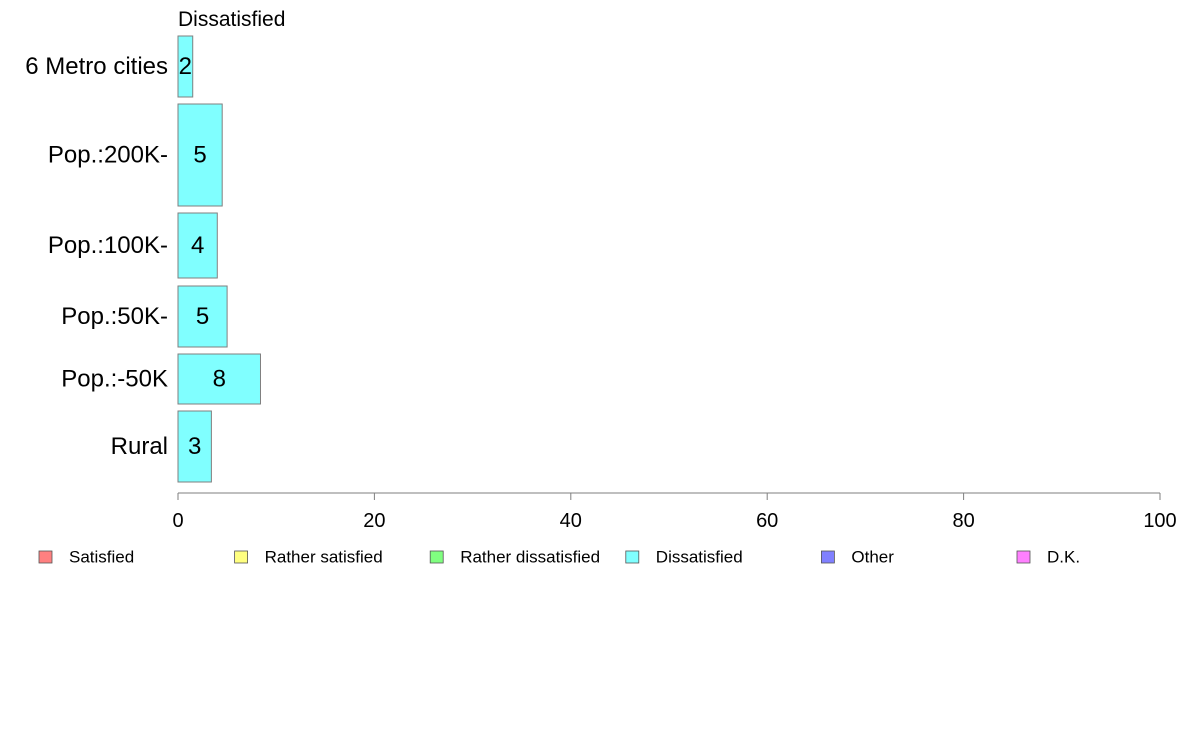 This screenshot has width=1188, height=736. I want to click on bar-value-label: 8, so click(219, 379).